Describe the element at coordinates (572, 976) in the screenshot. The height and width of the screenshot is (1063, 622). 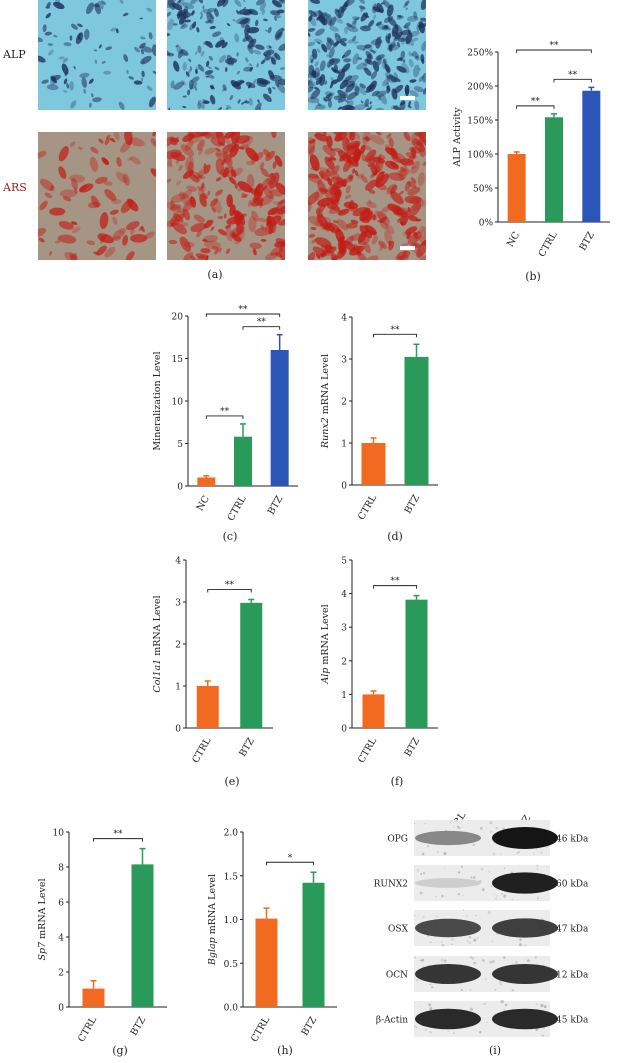
I see `kda-label: 12 kDa` at that location.